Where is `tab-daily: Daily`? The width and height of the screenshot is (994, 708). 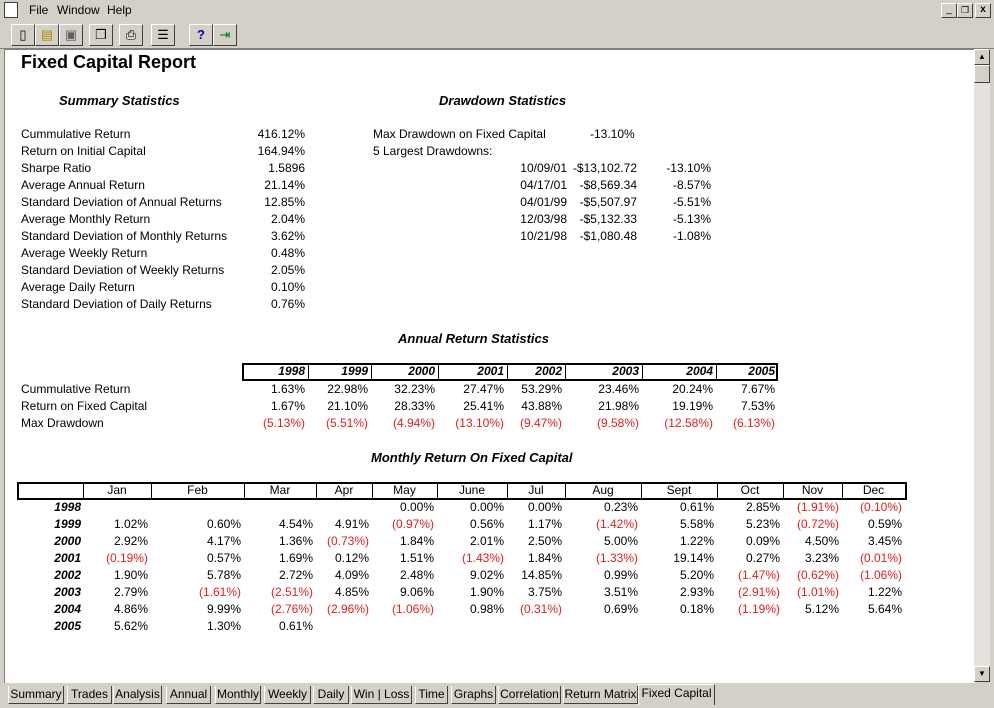
tab-daily: Daily is located at coordinates (331, 695).